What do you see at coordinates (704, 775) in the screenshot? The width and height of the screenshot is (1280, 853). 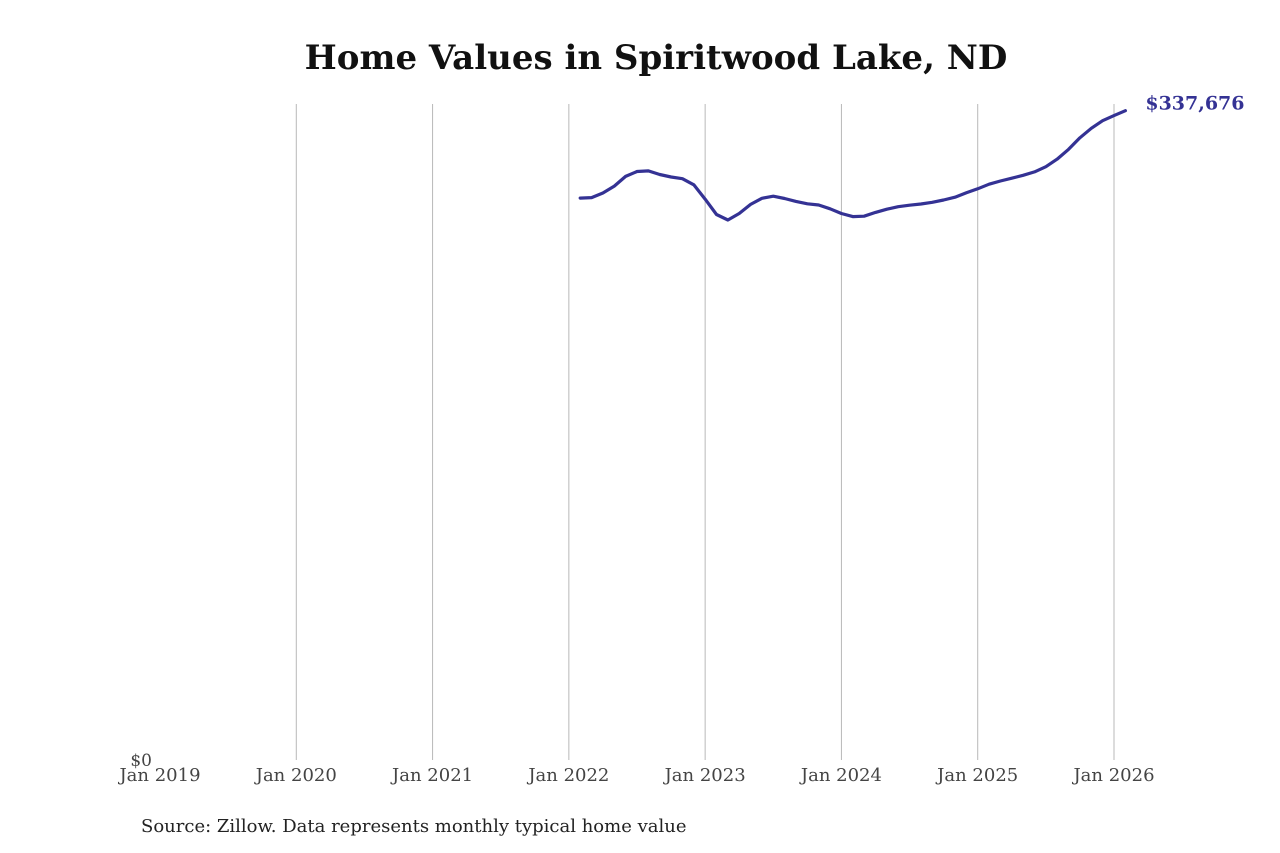 I see `x-tick-label: Jan 2023` at bounding box center [704, 775].